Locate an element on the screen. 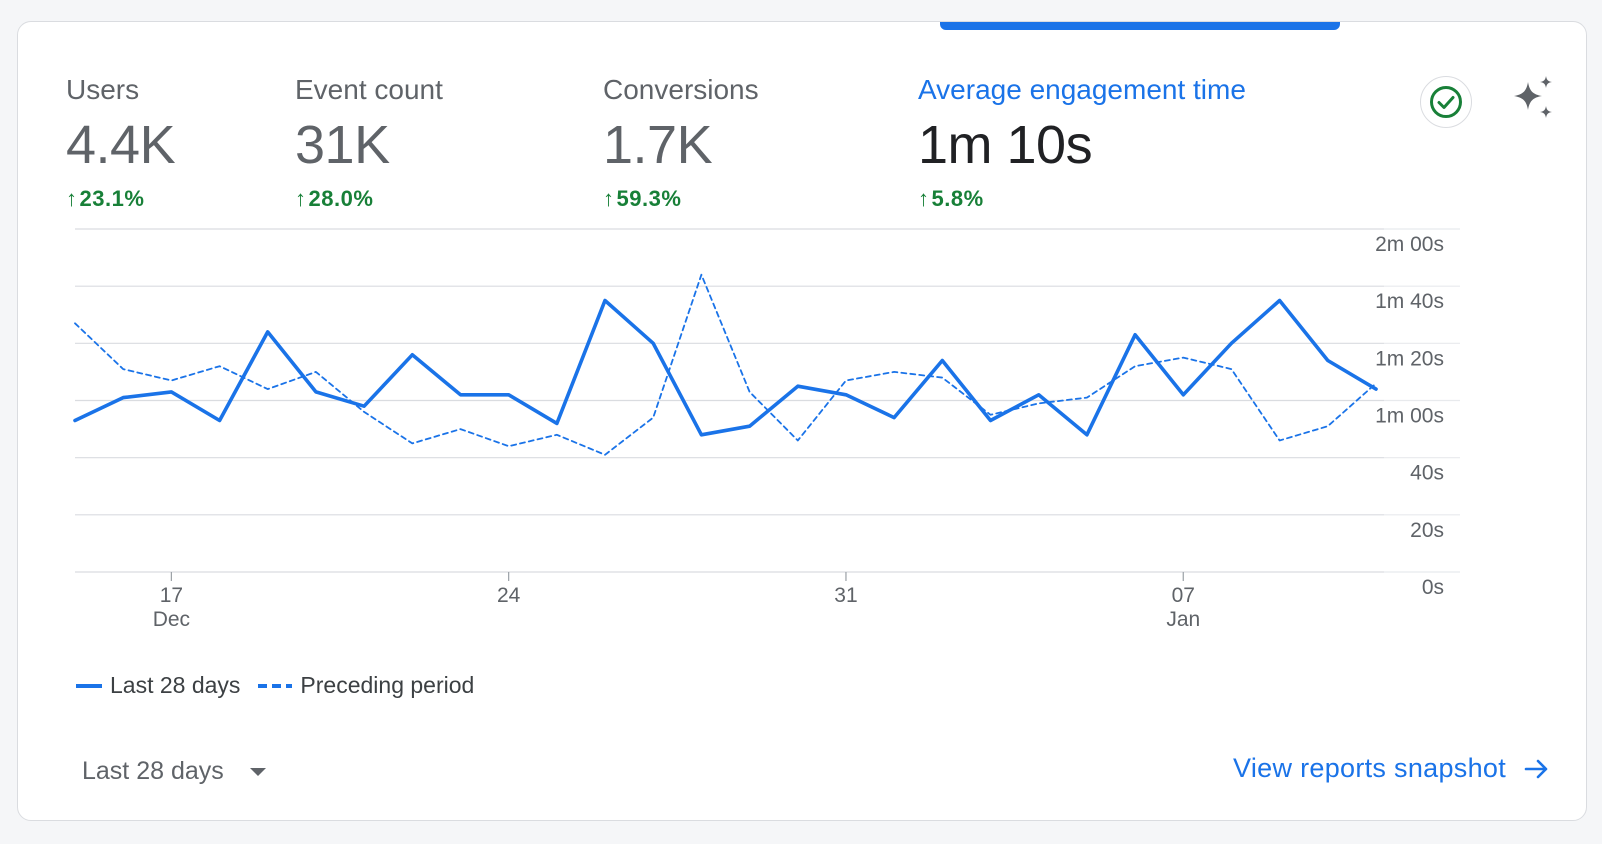 The image size is (1602, 844). check-circle-button is located at coordinates (1446, 102).